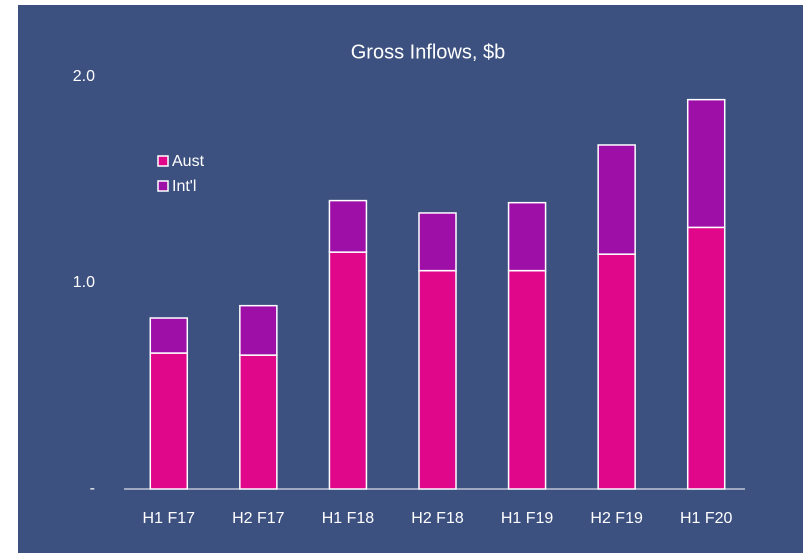 This screenshot has height=557, width=803. What do you see at coordinates (169, 518) in the screenshot?
I see `x-tick-label: H1 F17` at bounding box center [169, 518].